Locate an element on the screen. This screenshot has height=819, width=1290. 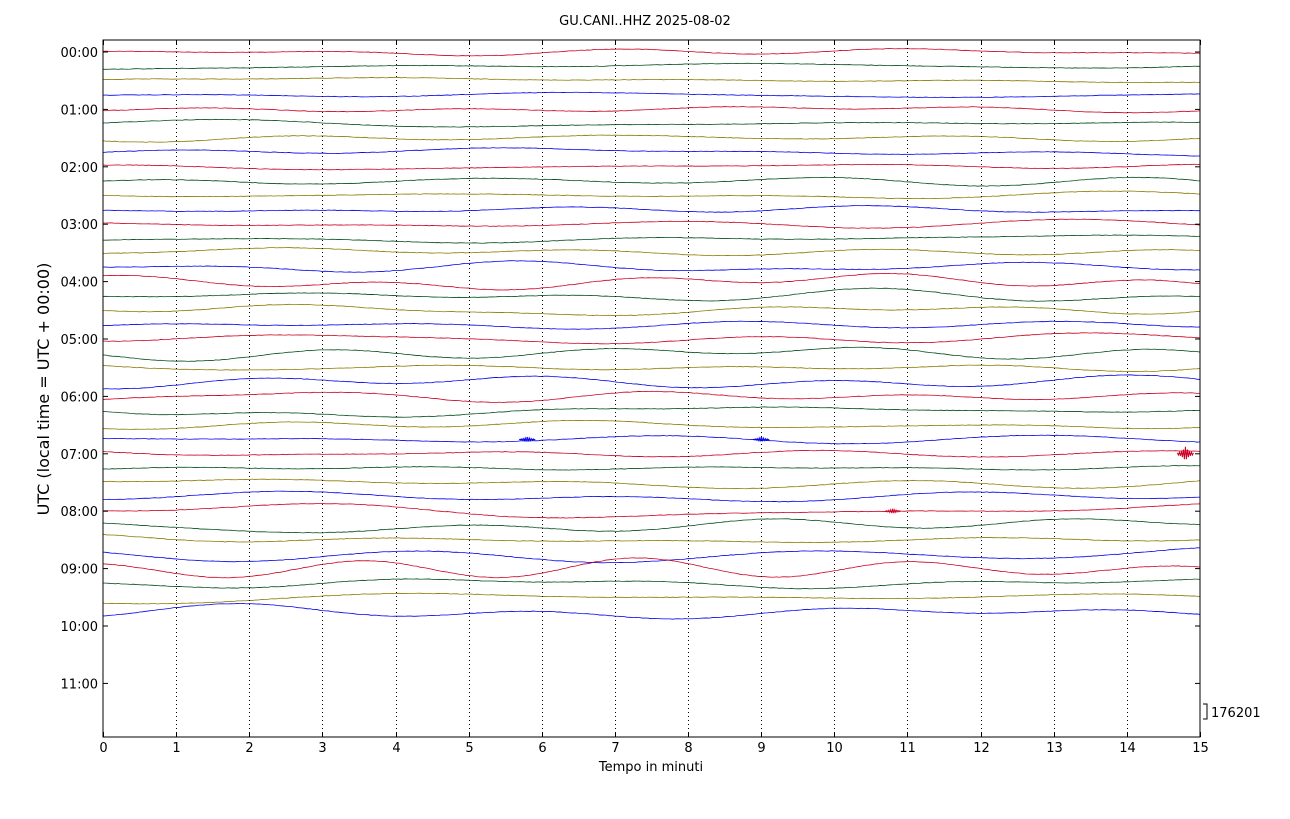
x-tick-label: 5 is located at coordinates (469, 748).